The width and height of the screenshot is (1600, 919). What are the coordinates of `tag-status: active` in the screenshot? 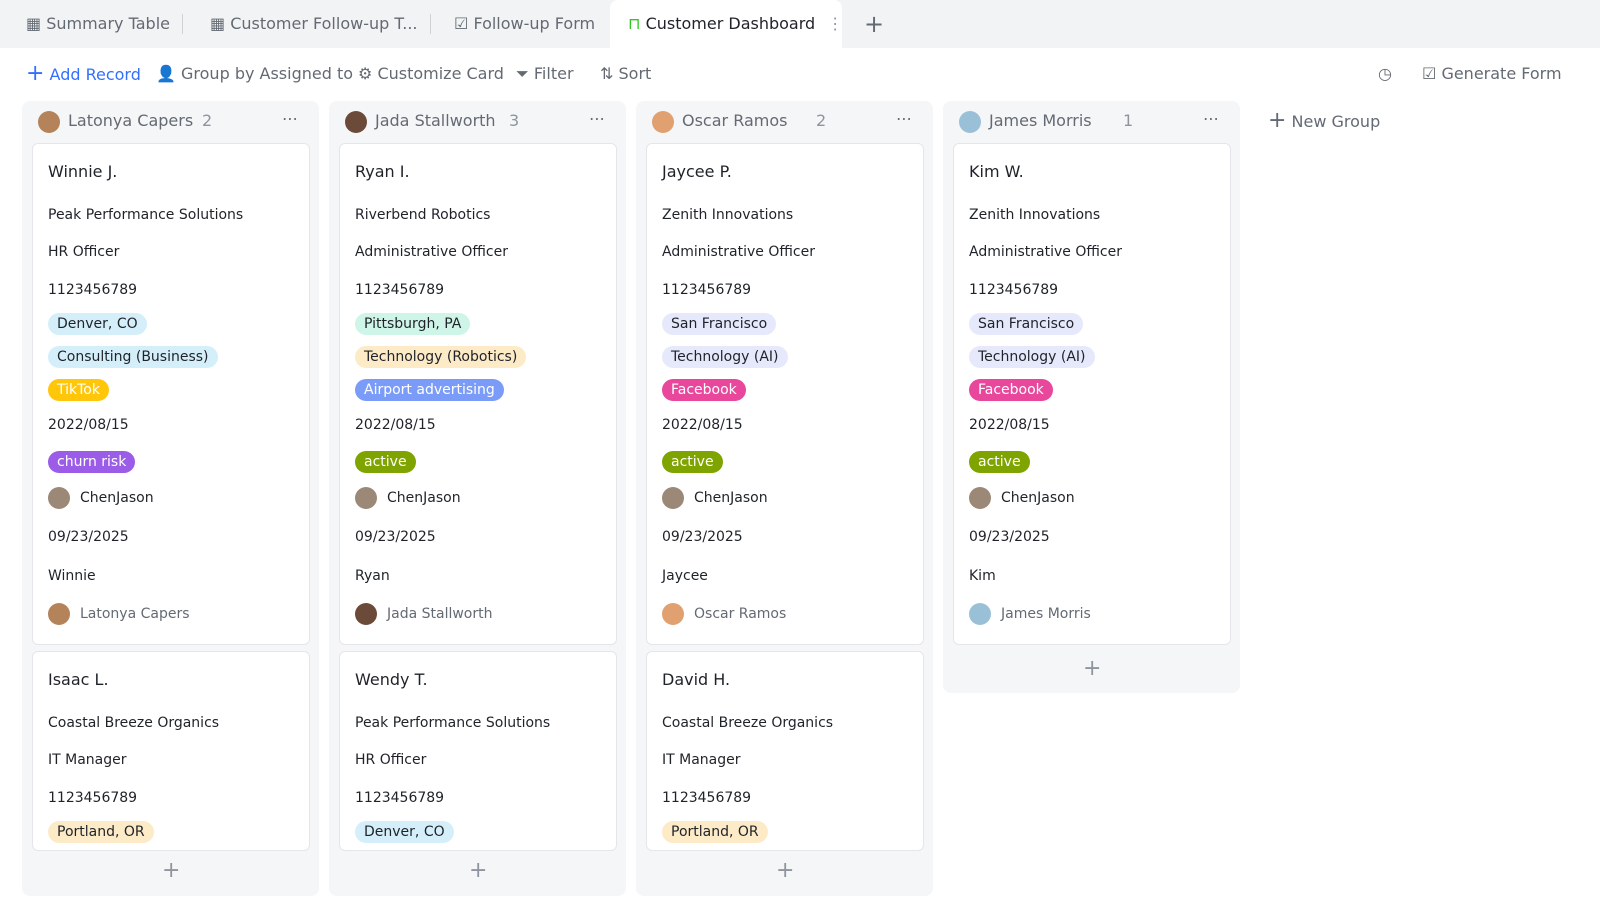 It's located at (999, 462).